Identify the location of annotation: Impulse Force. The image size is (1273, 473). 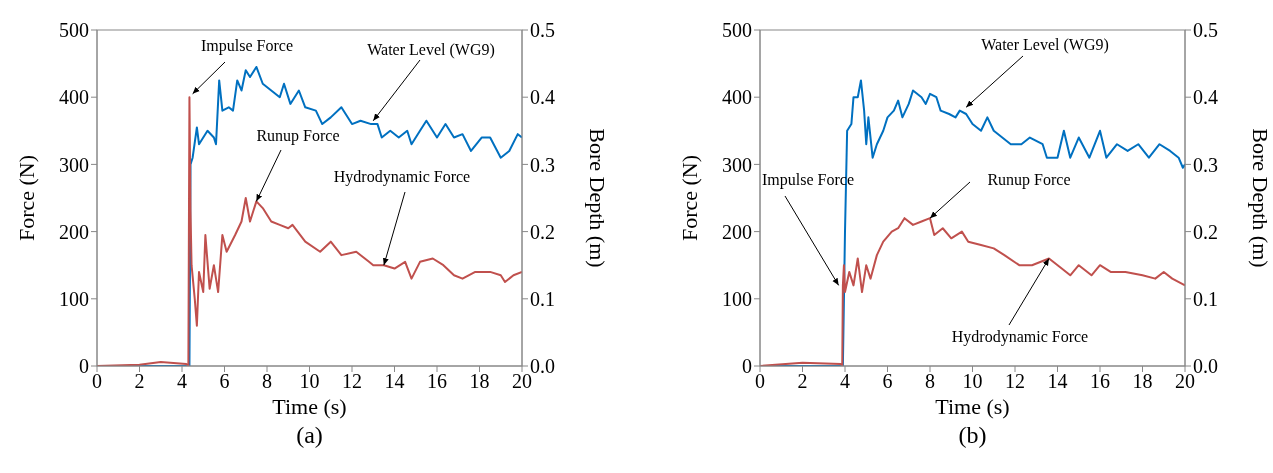
(247, 45).